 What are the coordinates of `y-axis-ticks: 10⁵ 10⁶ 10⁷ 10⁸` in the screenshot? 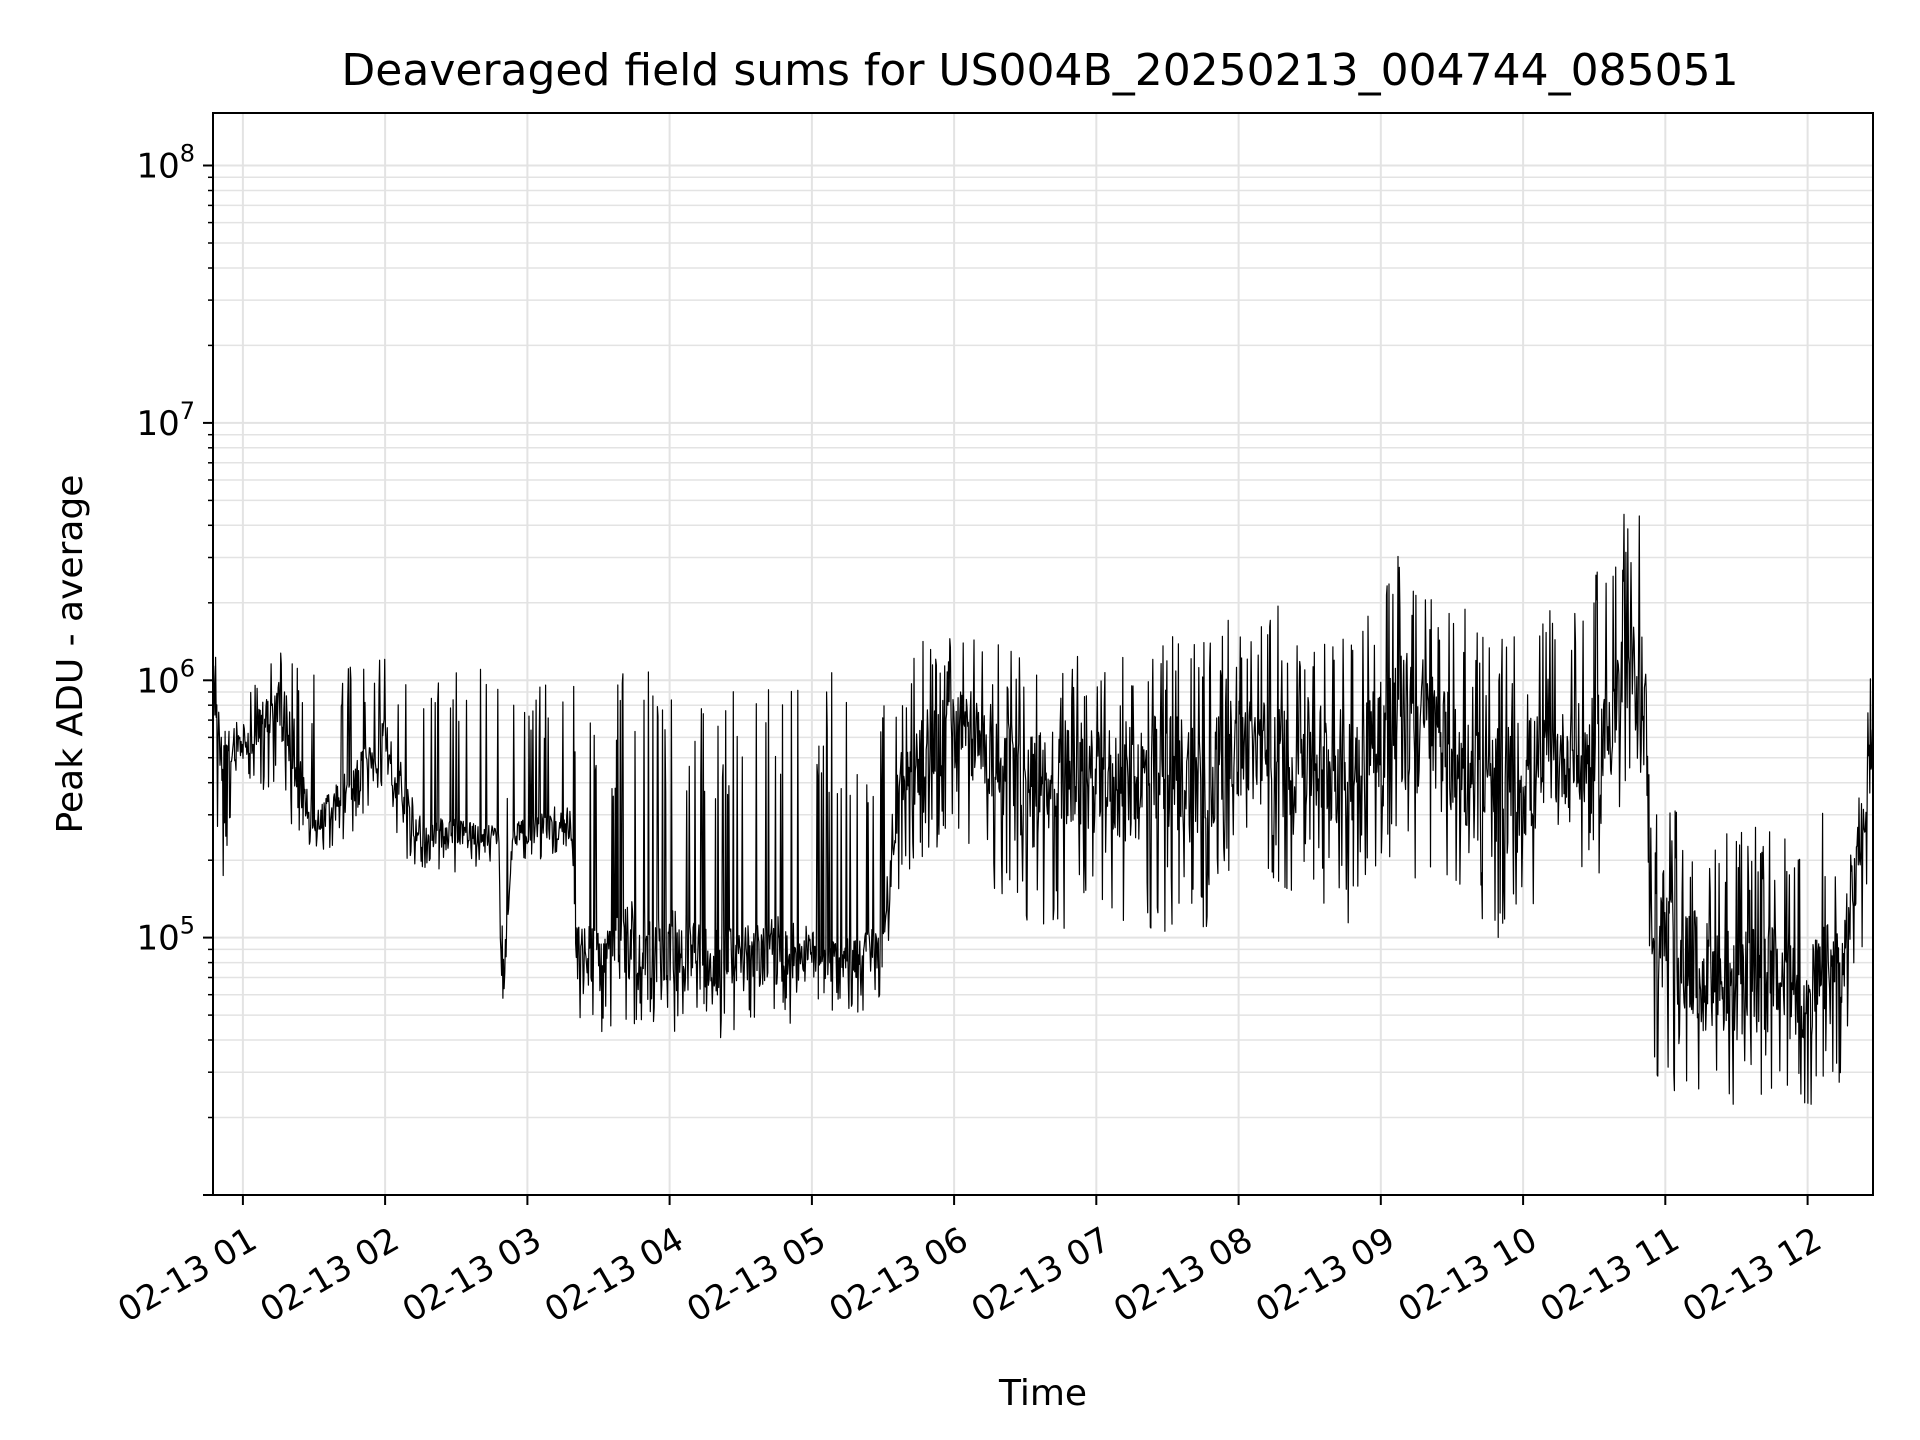 It's located at (174, 668).